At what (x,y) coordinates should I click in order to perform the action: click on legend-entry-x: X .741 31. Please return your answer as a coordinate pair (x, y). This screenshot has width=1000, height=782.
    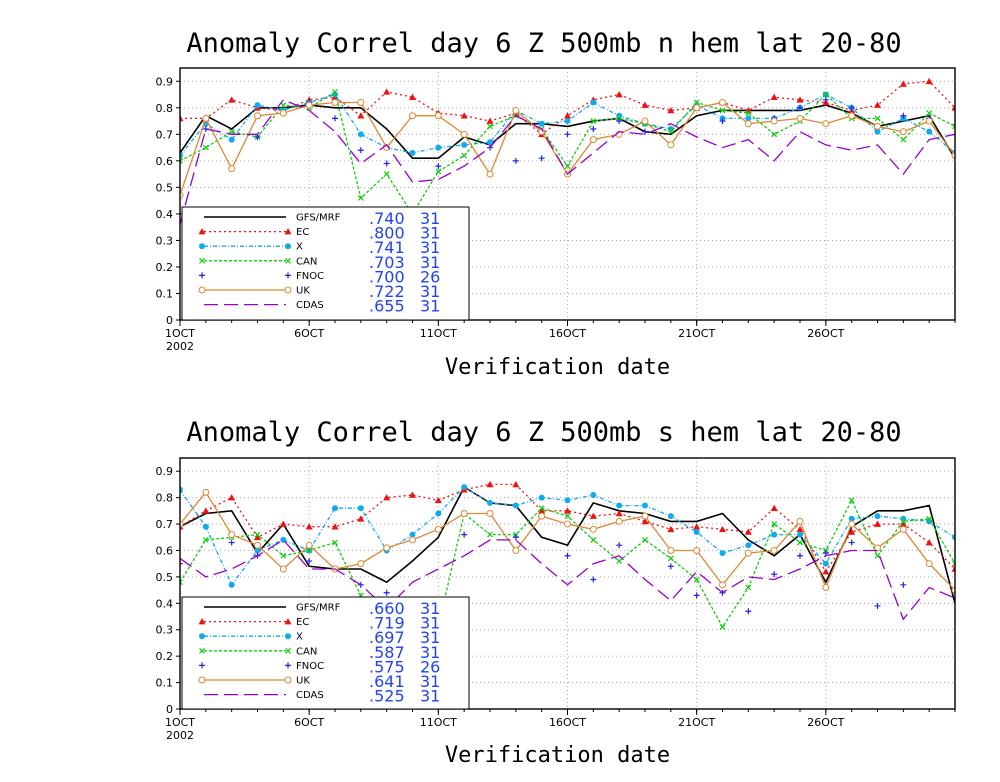
    Looking at the image, I should click on (319, 247).